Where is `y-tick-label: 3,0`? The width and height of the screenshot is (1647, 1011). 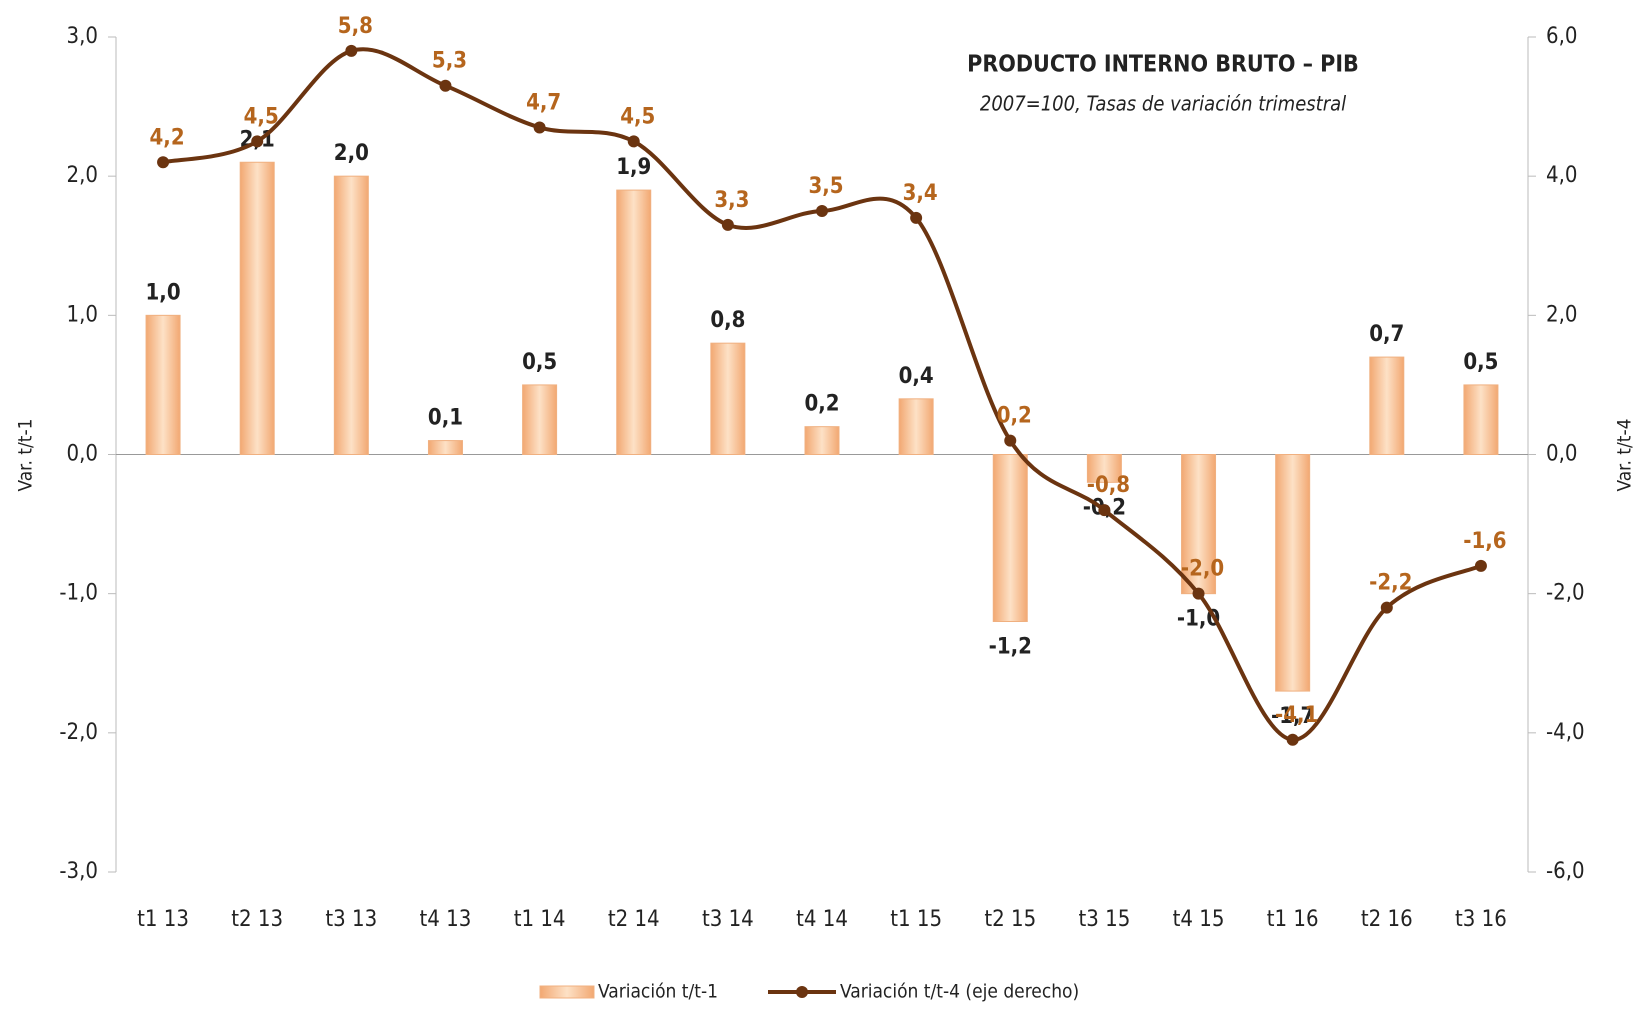
y-tick-label: 3,0 is located at coordinates (82, 36).